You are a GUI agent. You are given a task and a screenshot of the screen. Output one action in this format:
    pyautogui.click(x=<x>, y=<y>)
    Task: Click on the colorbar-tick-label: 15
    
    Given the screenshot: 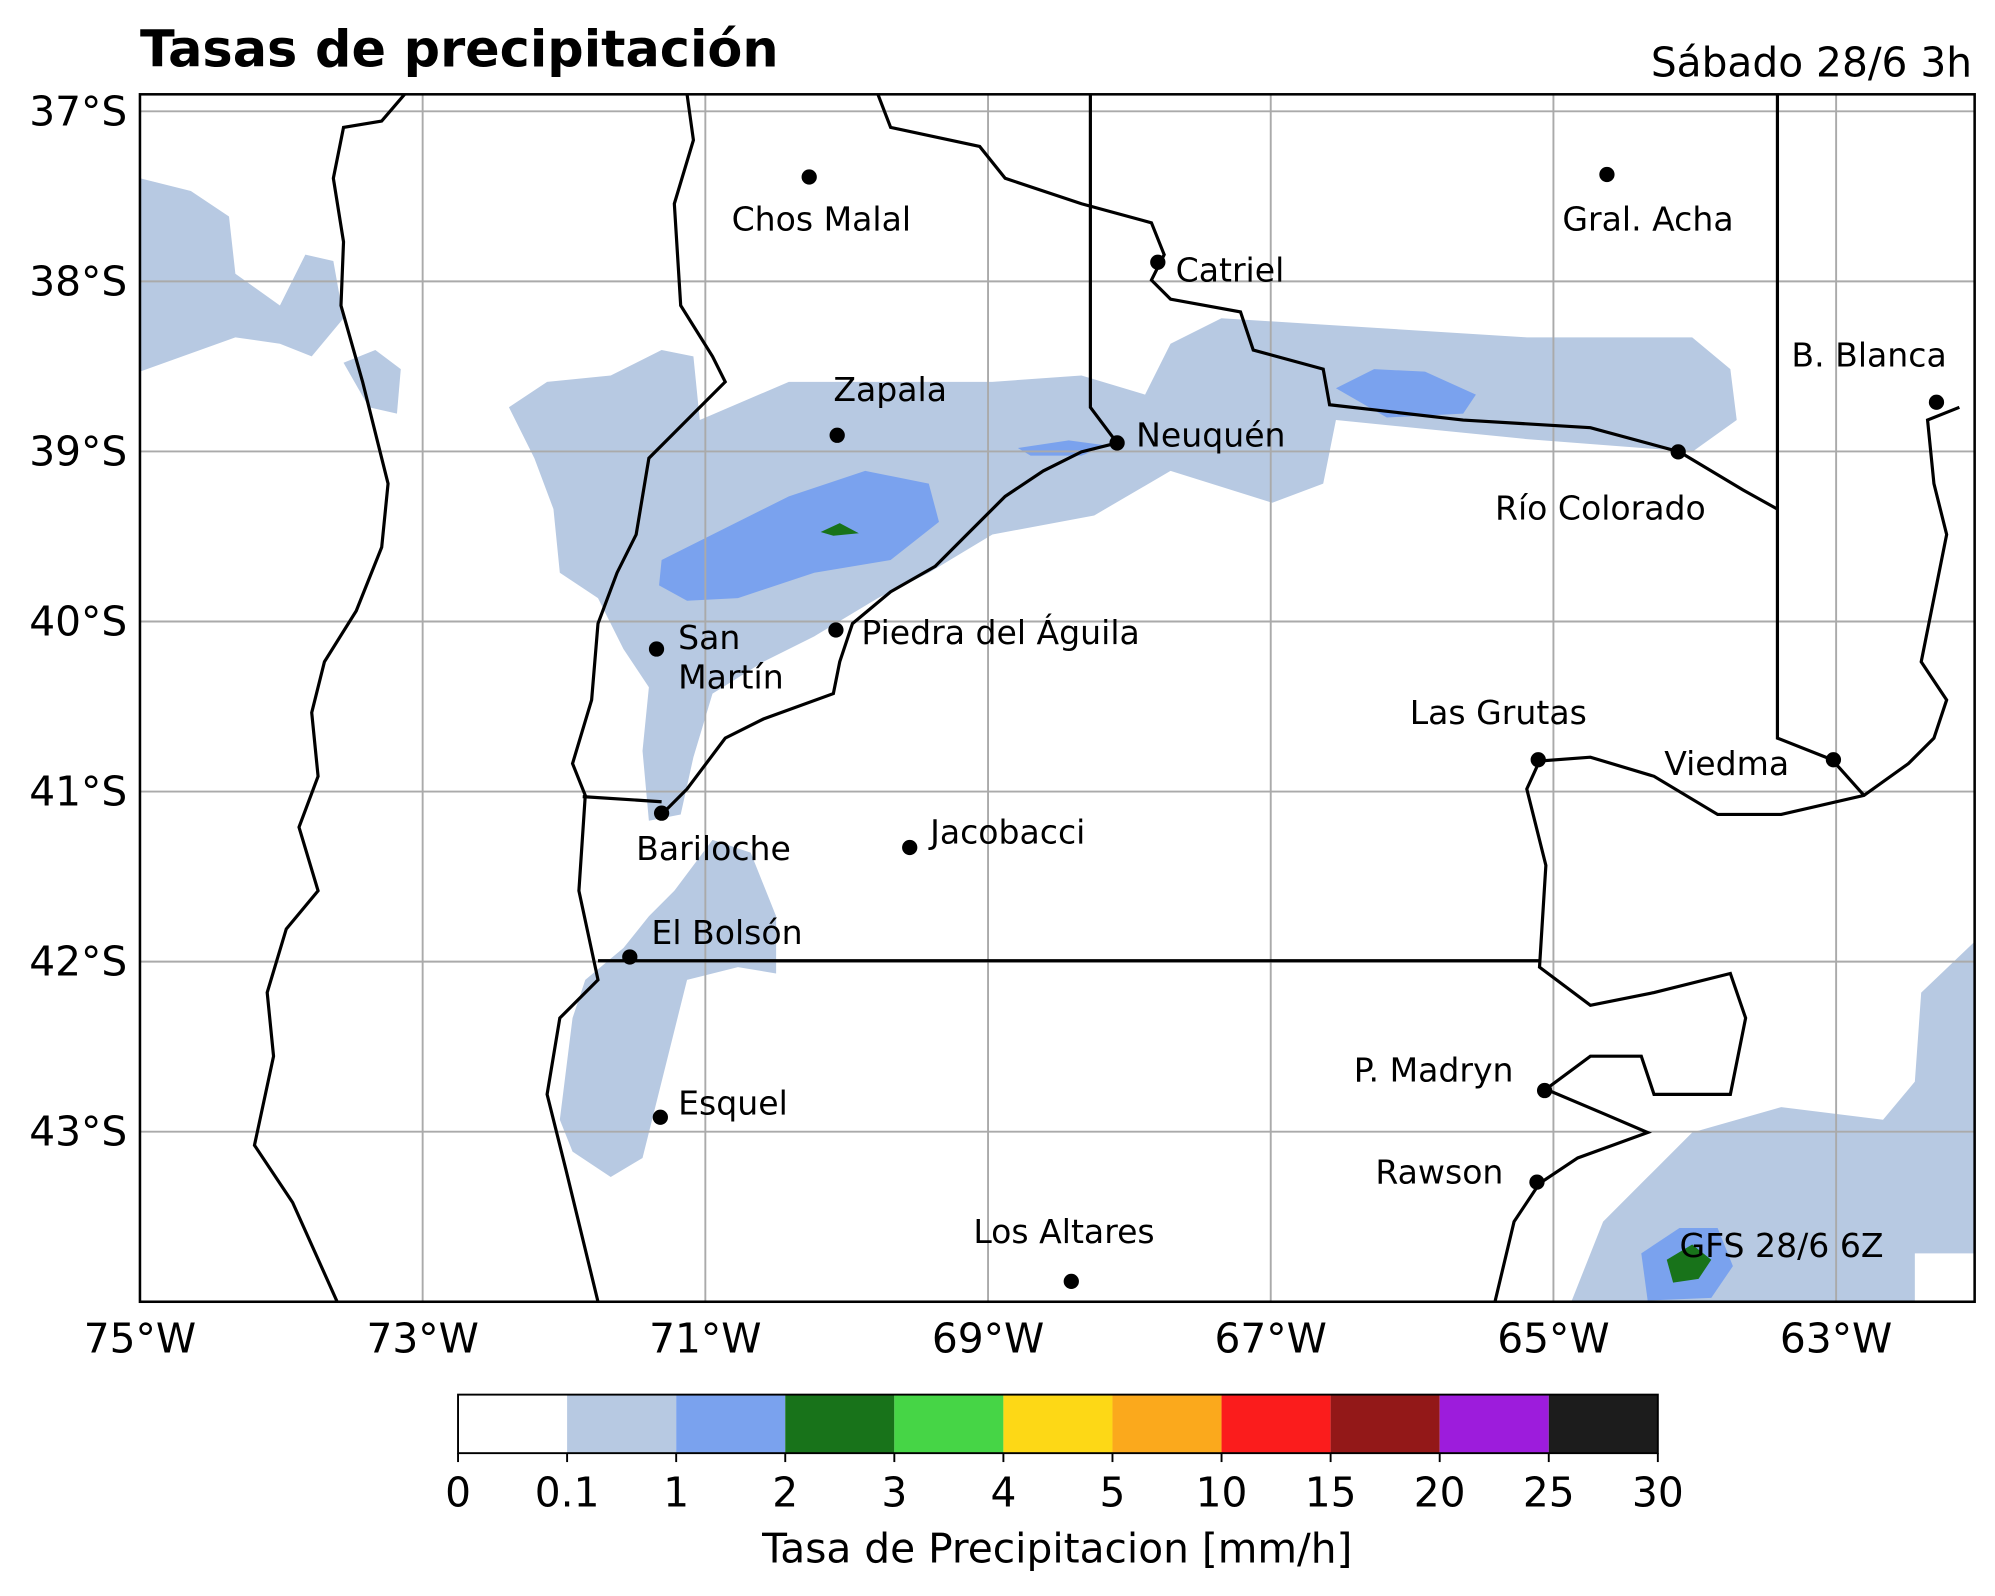 What is the action you would take?
    pyautogui.click(x=1331, y=1493)
    